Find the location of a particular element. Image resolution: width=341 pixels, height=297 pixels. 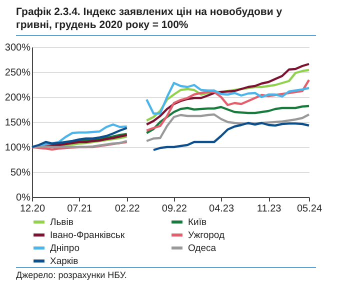

x-tick-label: 07.21 is located at coordinates (80, 209).